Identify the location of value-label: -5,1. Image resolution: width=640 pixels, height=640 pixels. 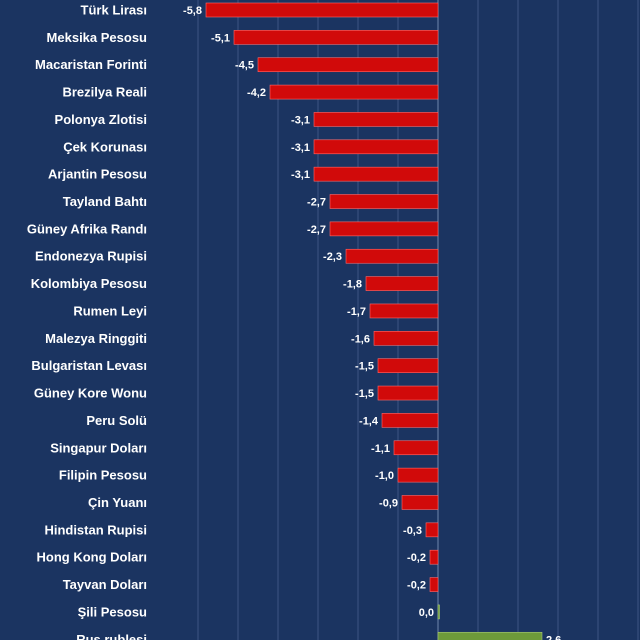
(220, 38).